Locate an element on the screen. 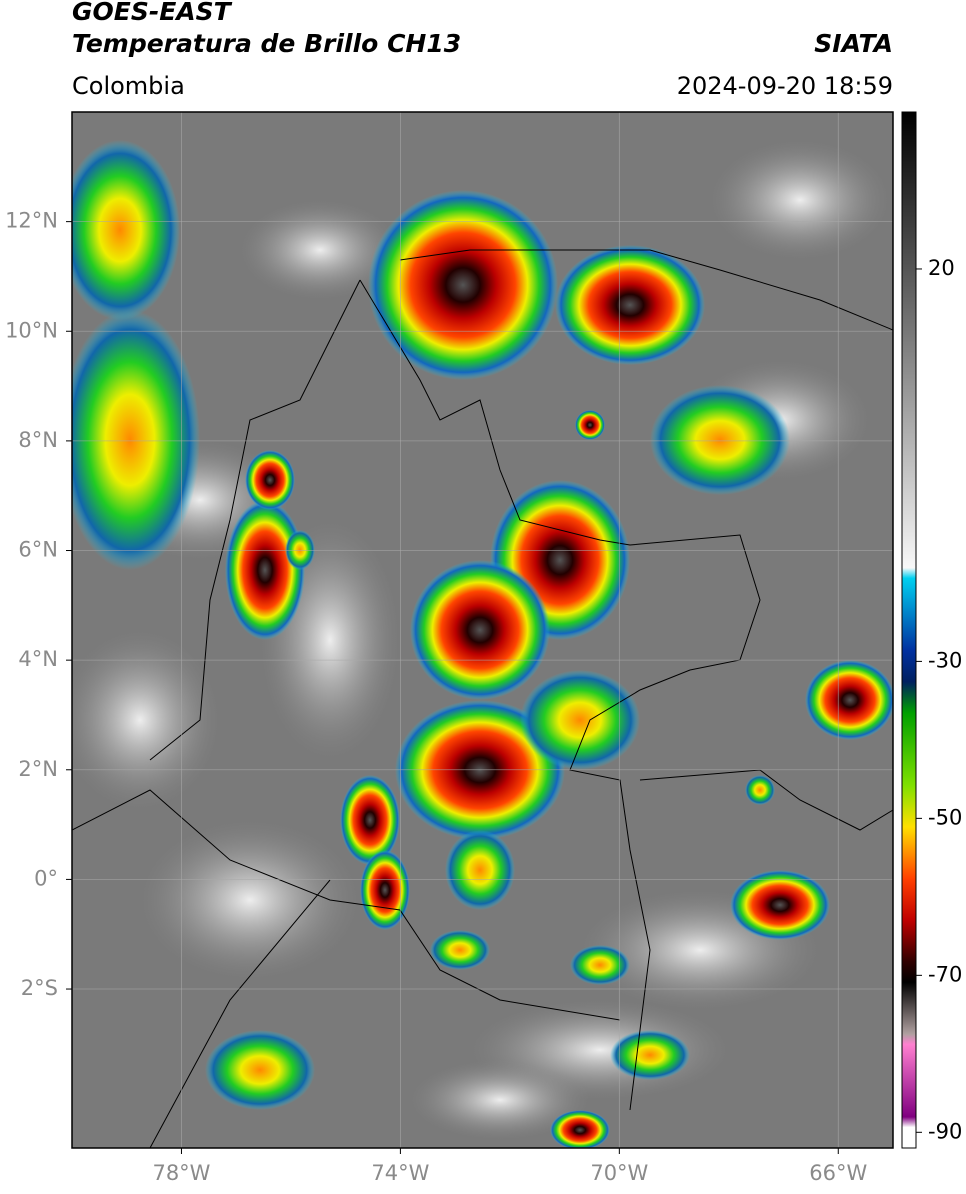 The width and height of the screenshot is (966, 1194). colorbar-label: 20 is located at coordinates (941, 268).